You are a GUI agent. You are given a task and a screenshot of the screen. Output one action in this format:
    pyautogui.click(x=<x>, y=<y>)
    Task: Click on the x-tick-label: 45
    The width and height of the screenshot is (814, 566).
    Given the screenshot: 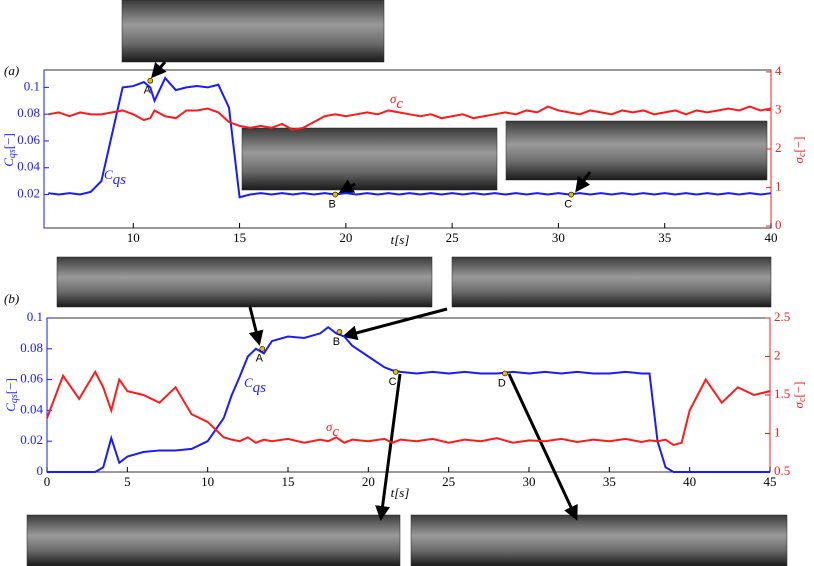 What is the action you would take?
    pyautogui.click(x=770, y=481)
    